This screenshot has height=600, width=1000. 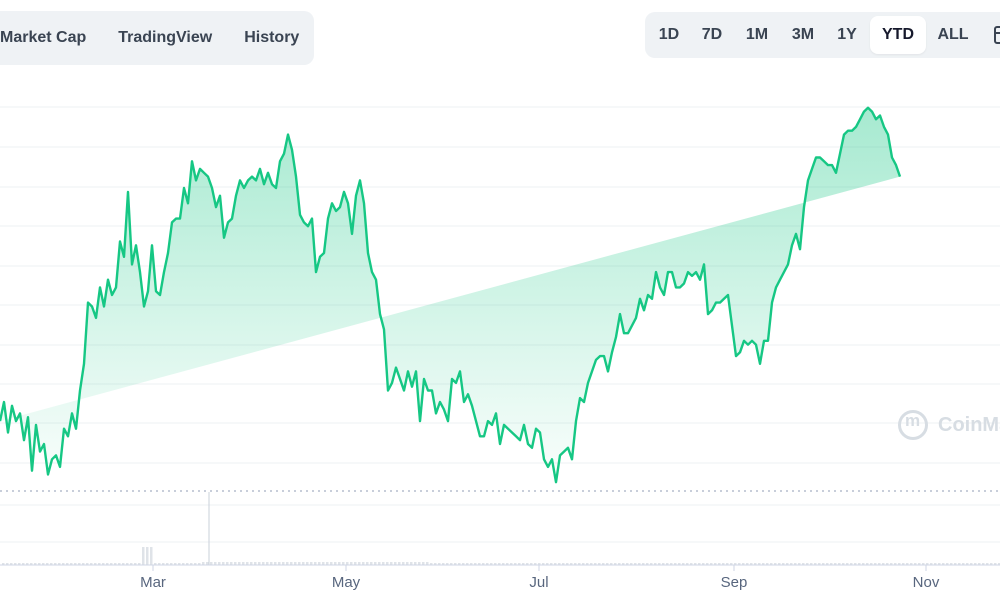 What do you see at coordinates (926, 582) in the screenshot?
I see `x-tick-label: Nov` at bounding box center [926, 582].